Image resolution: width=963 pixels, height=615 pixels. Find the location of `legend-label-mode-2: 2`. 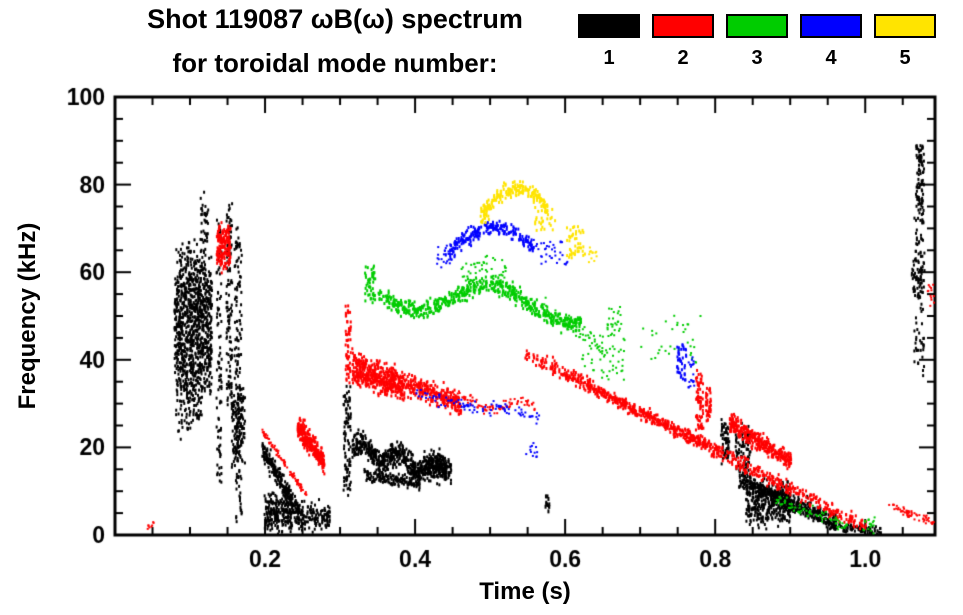

legend-label-mode-2: 2 is located at coordinates (683, 58).